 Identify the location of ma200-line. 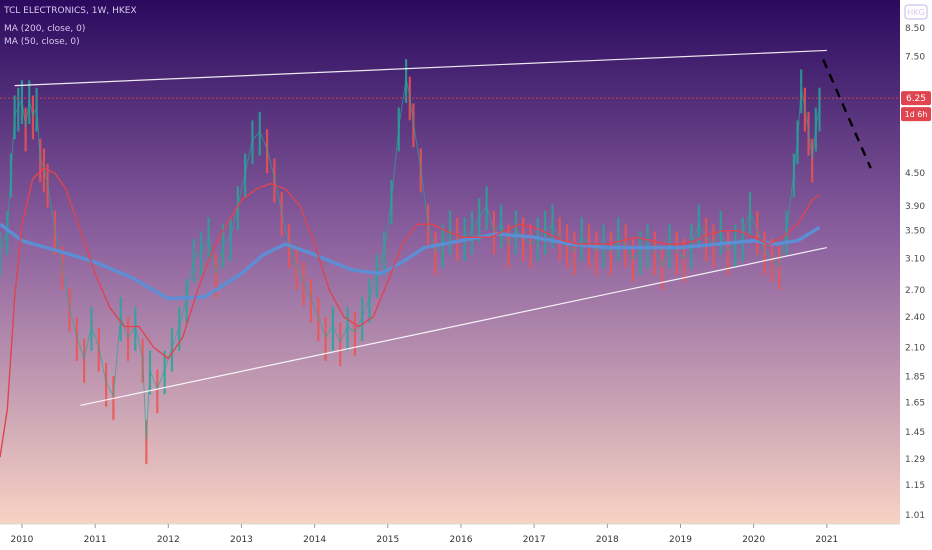
(410, 261).